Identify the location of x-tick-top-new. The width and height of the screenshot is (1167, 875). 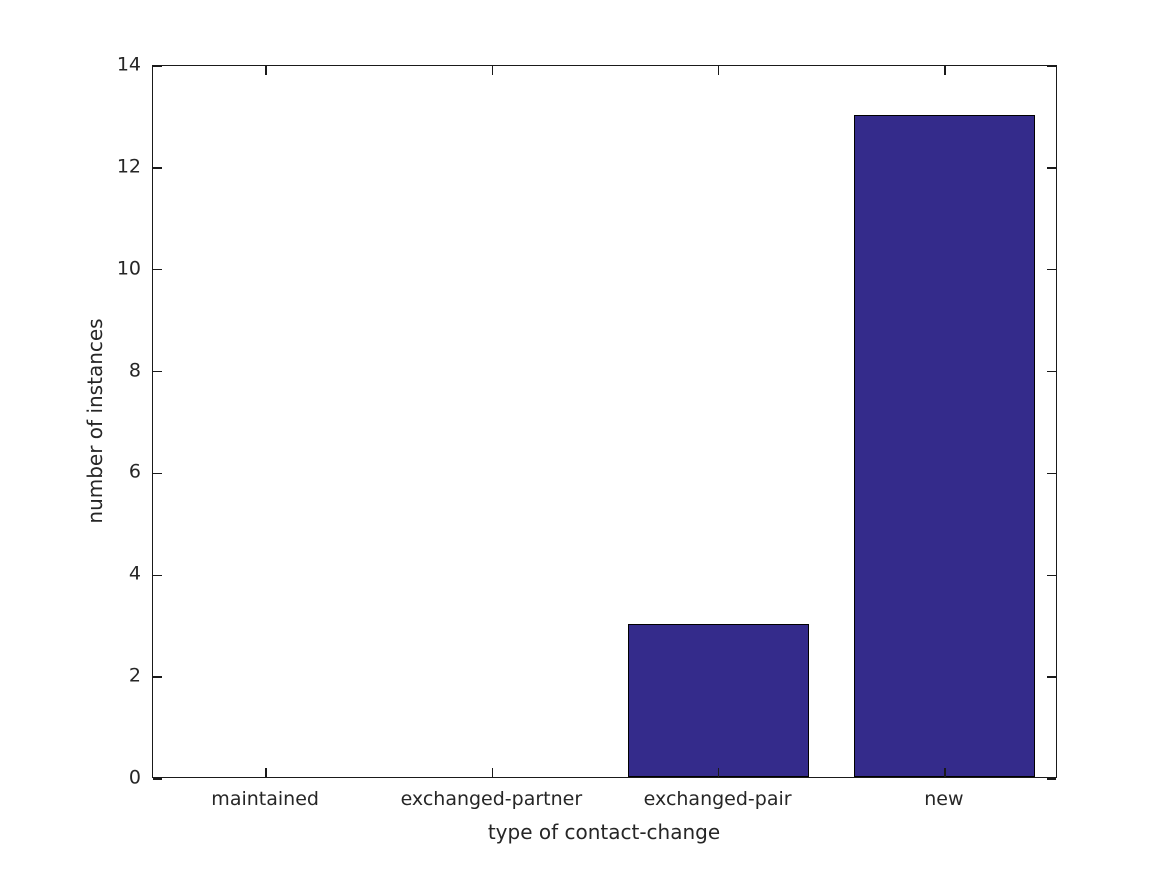
(945, 70).